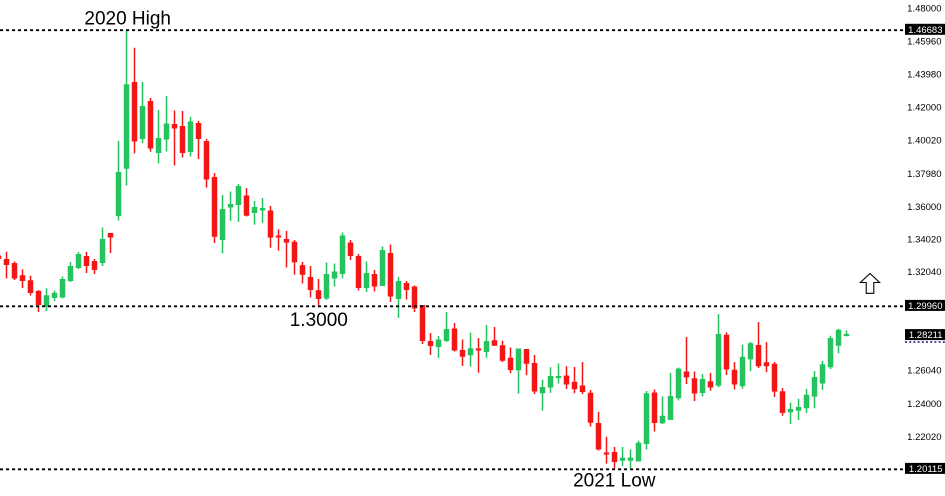  I want to click on svg-text: 1.24000, so click(924, 404).